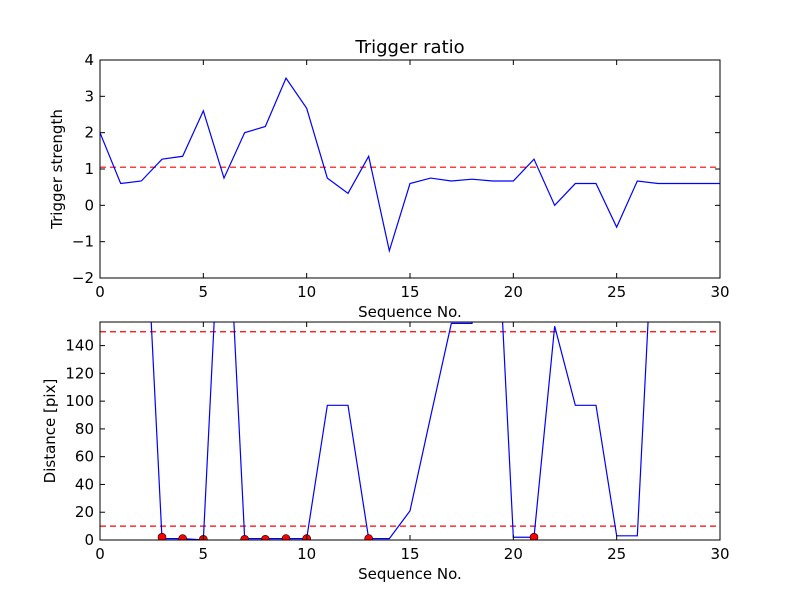 This screenshot has width=800, height=600. I want to click on y-axis-label: Distance [pix], so click(50, 431).